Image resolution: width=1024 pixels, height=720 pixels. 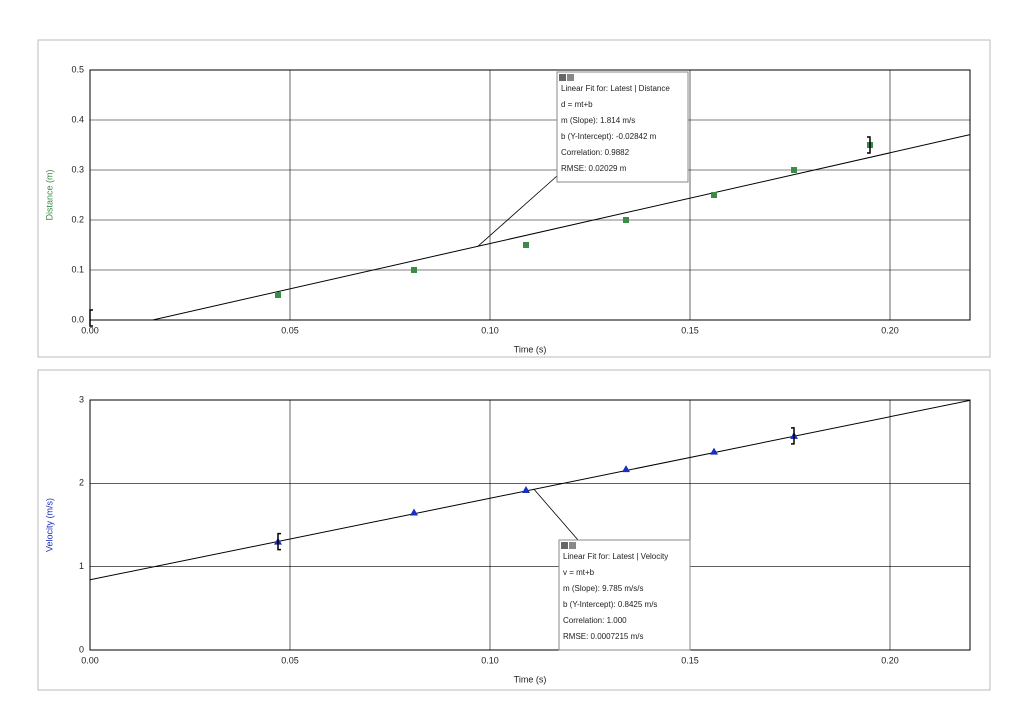 I want to click on y-tick-label: 0.3, so click(x=77, y=169).